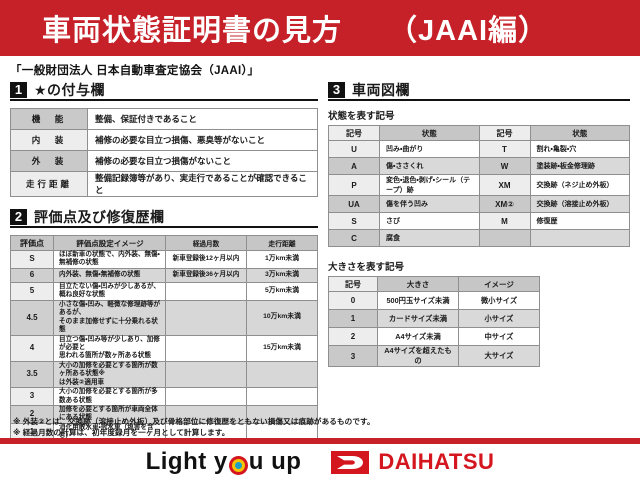 This screenshot has width=640, height=480. What do you see at coordinates (49, 184) in the screenshot?
I see `criteria-label: 走行距離` at bounding box center [49, 184].